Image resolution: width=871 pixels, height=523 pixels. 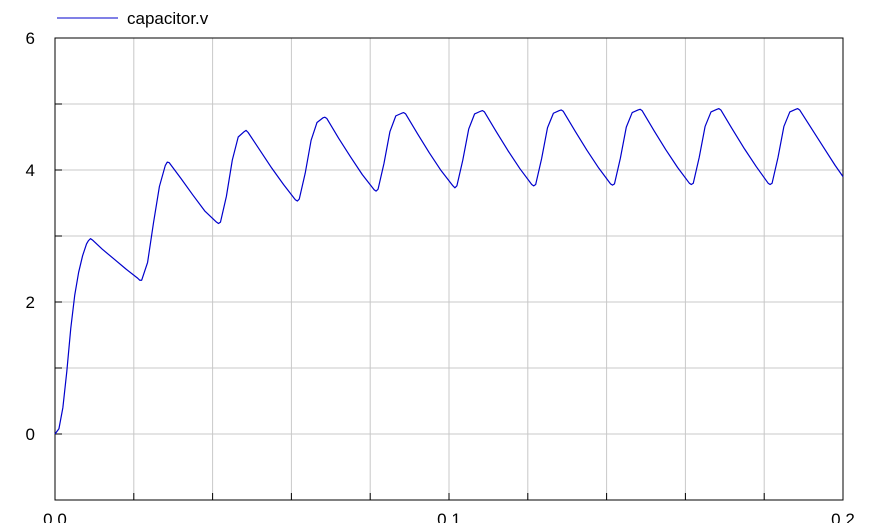 I want to click on y-tick-label: 0, so click(x=30, y=434).